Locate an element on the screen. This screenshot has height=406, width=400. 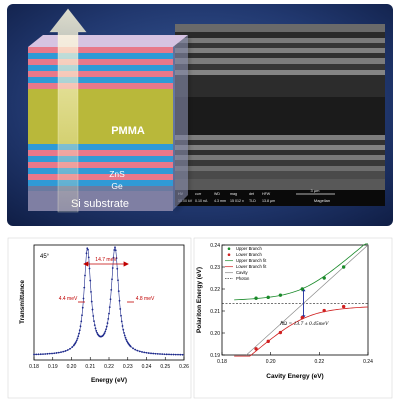
splitting-annotation is located at coordinates (106, 264).